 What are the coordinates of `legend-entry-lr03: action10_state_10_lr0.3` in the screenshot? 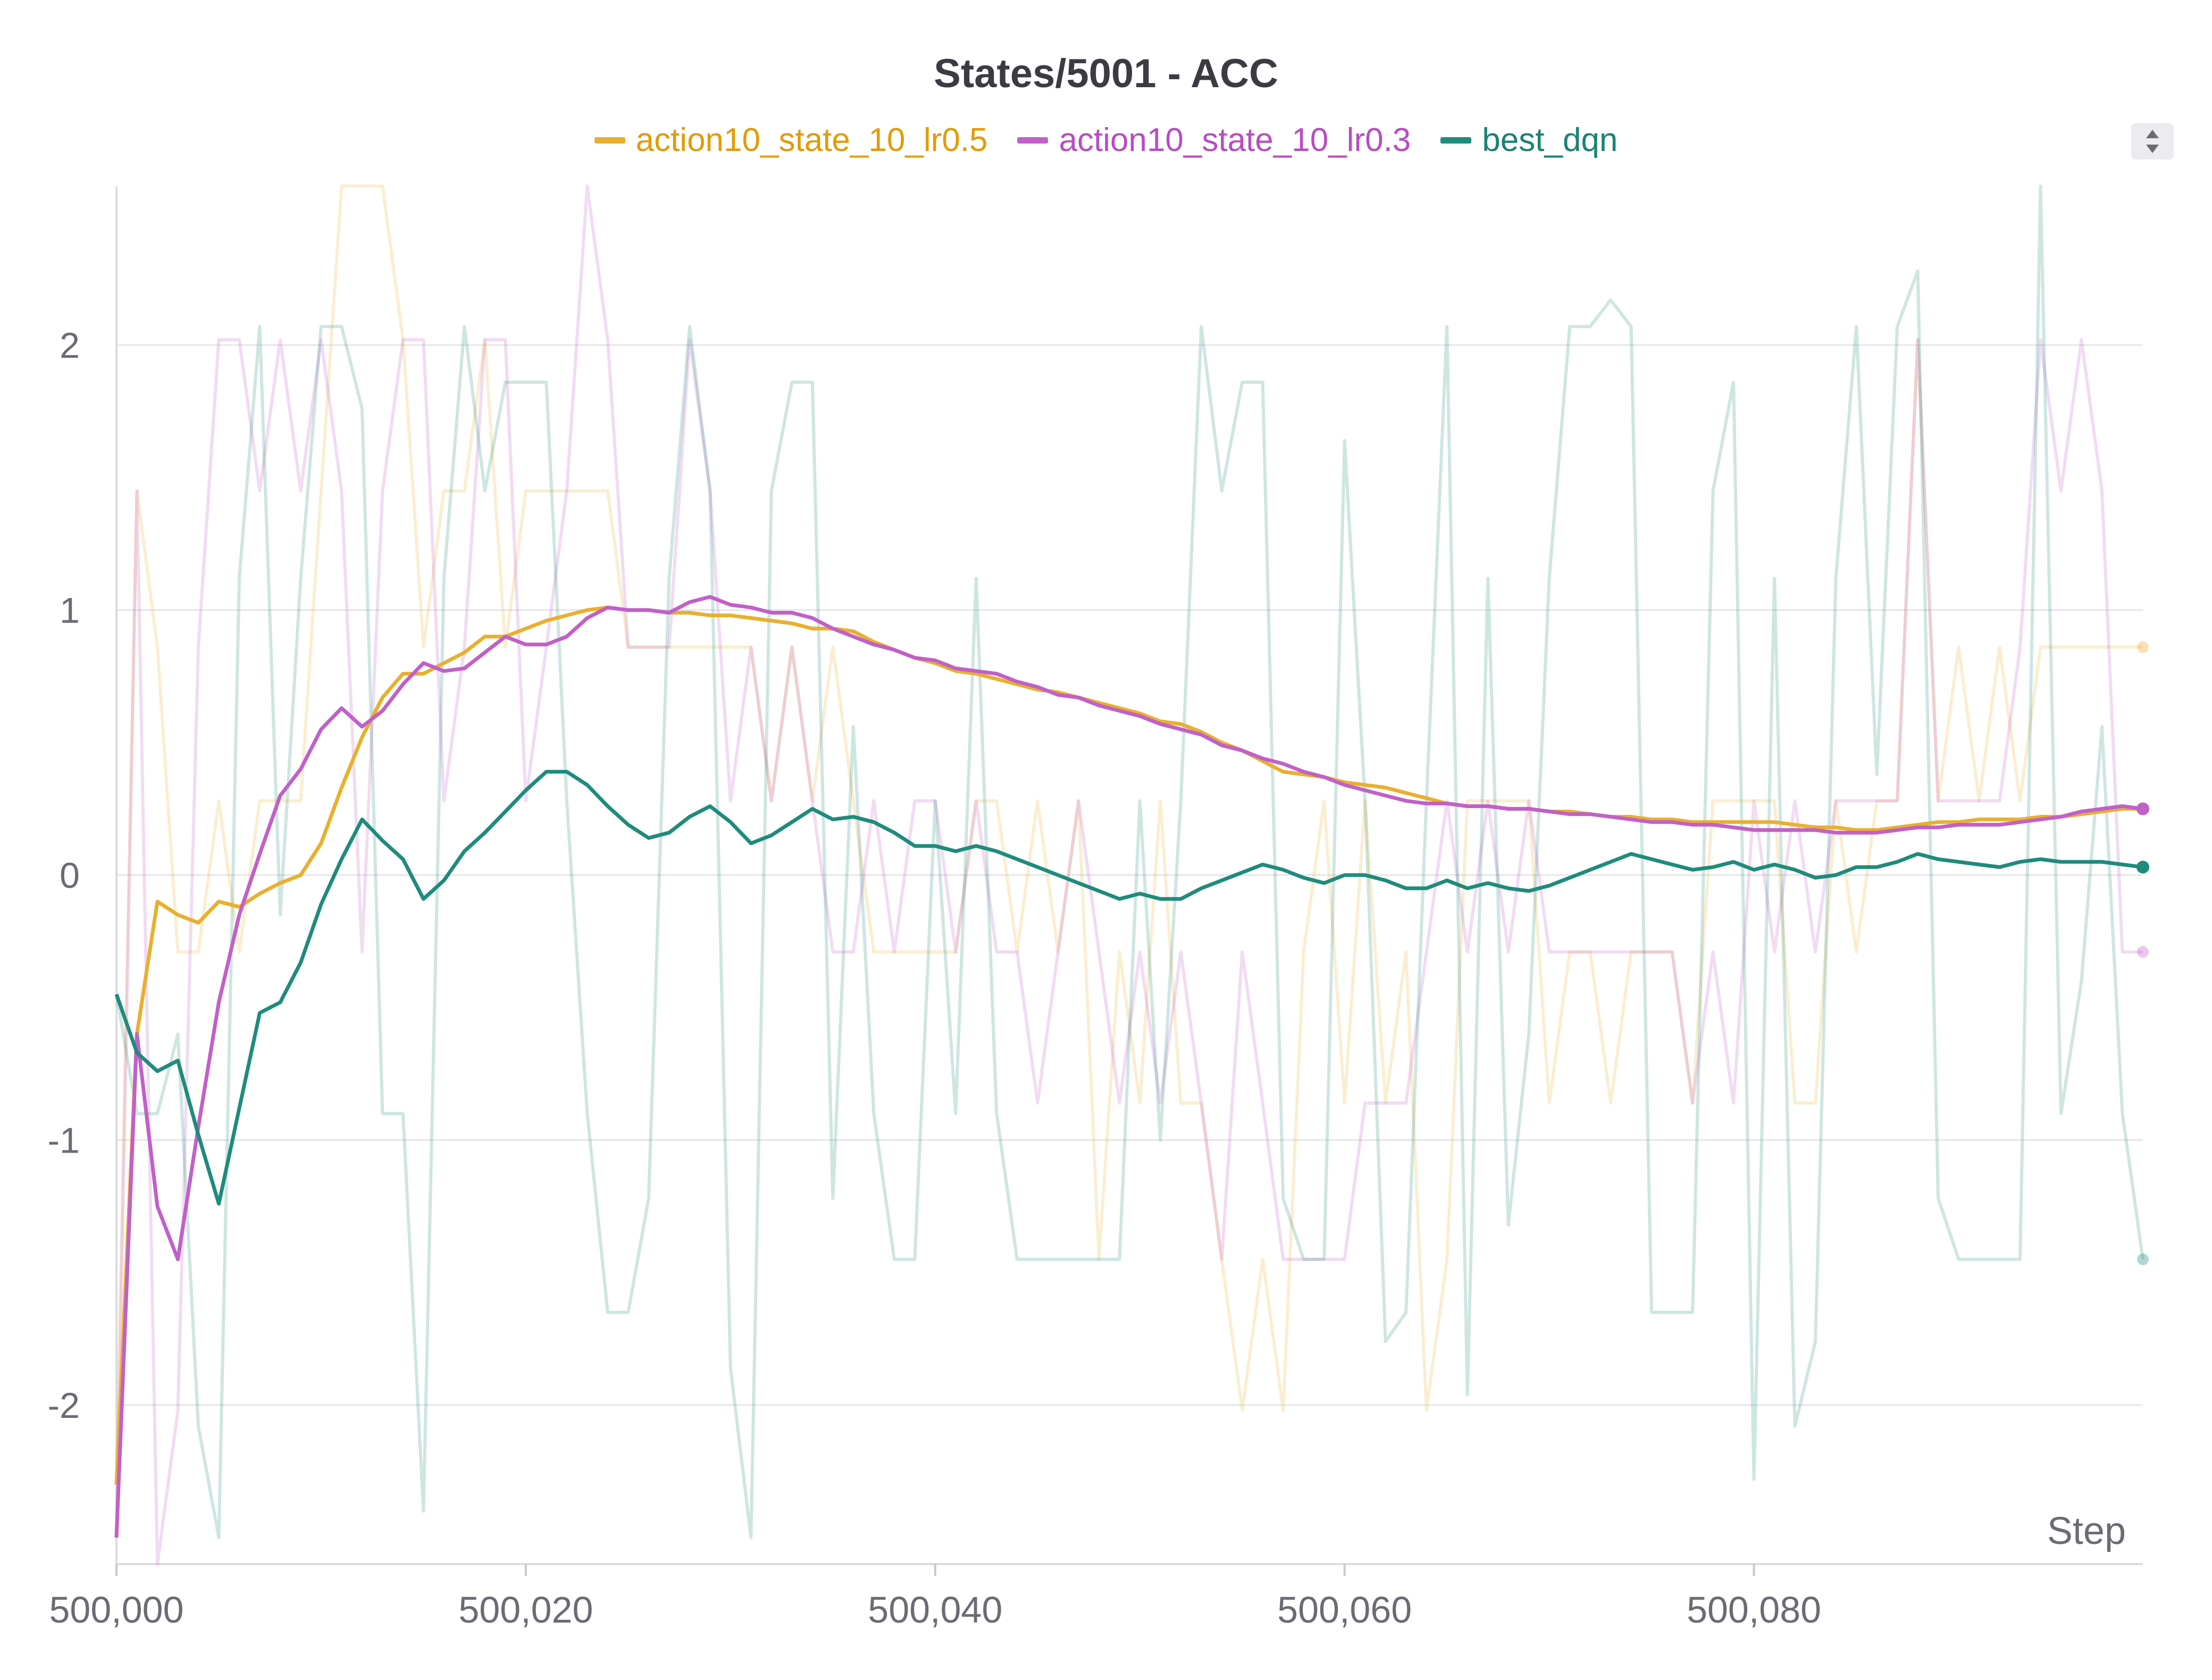 It's located at (1214, 140).